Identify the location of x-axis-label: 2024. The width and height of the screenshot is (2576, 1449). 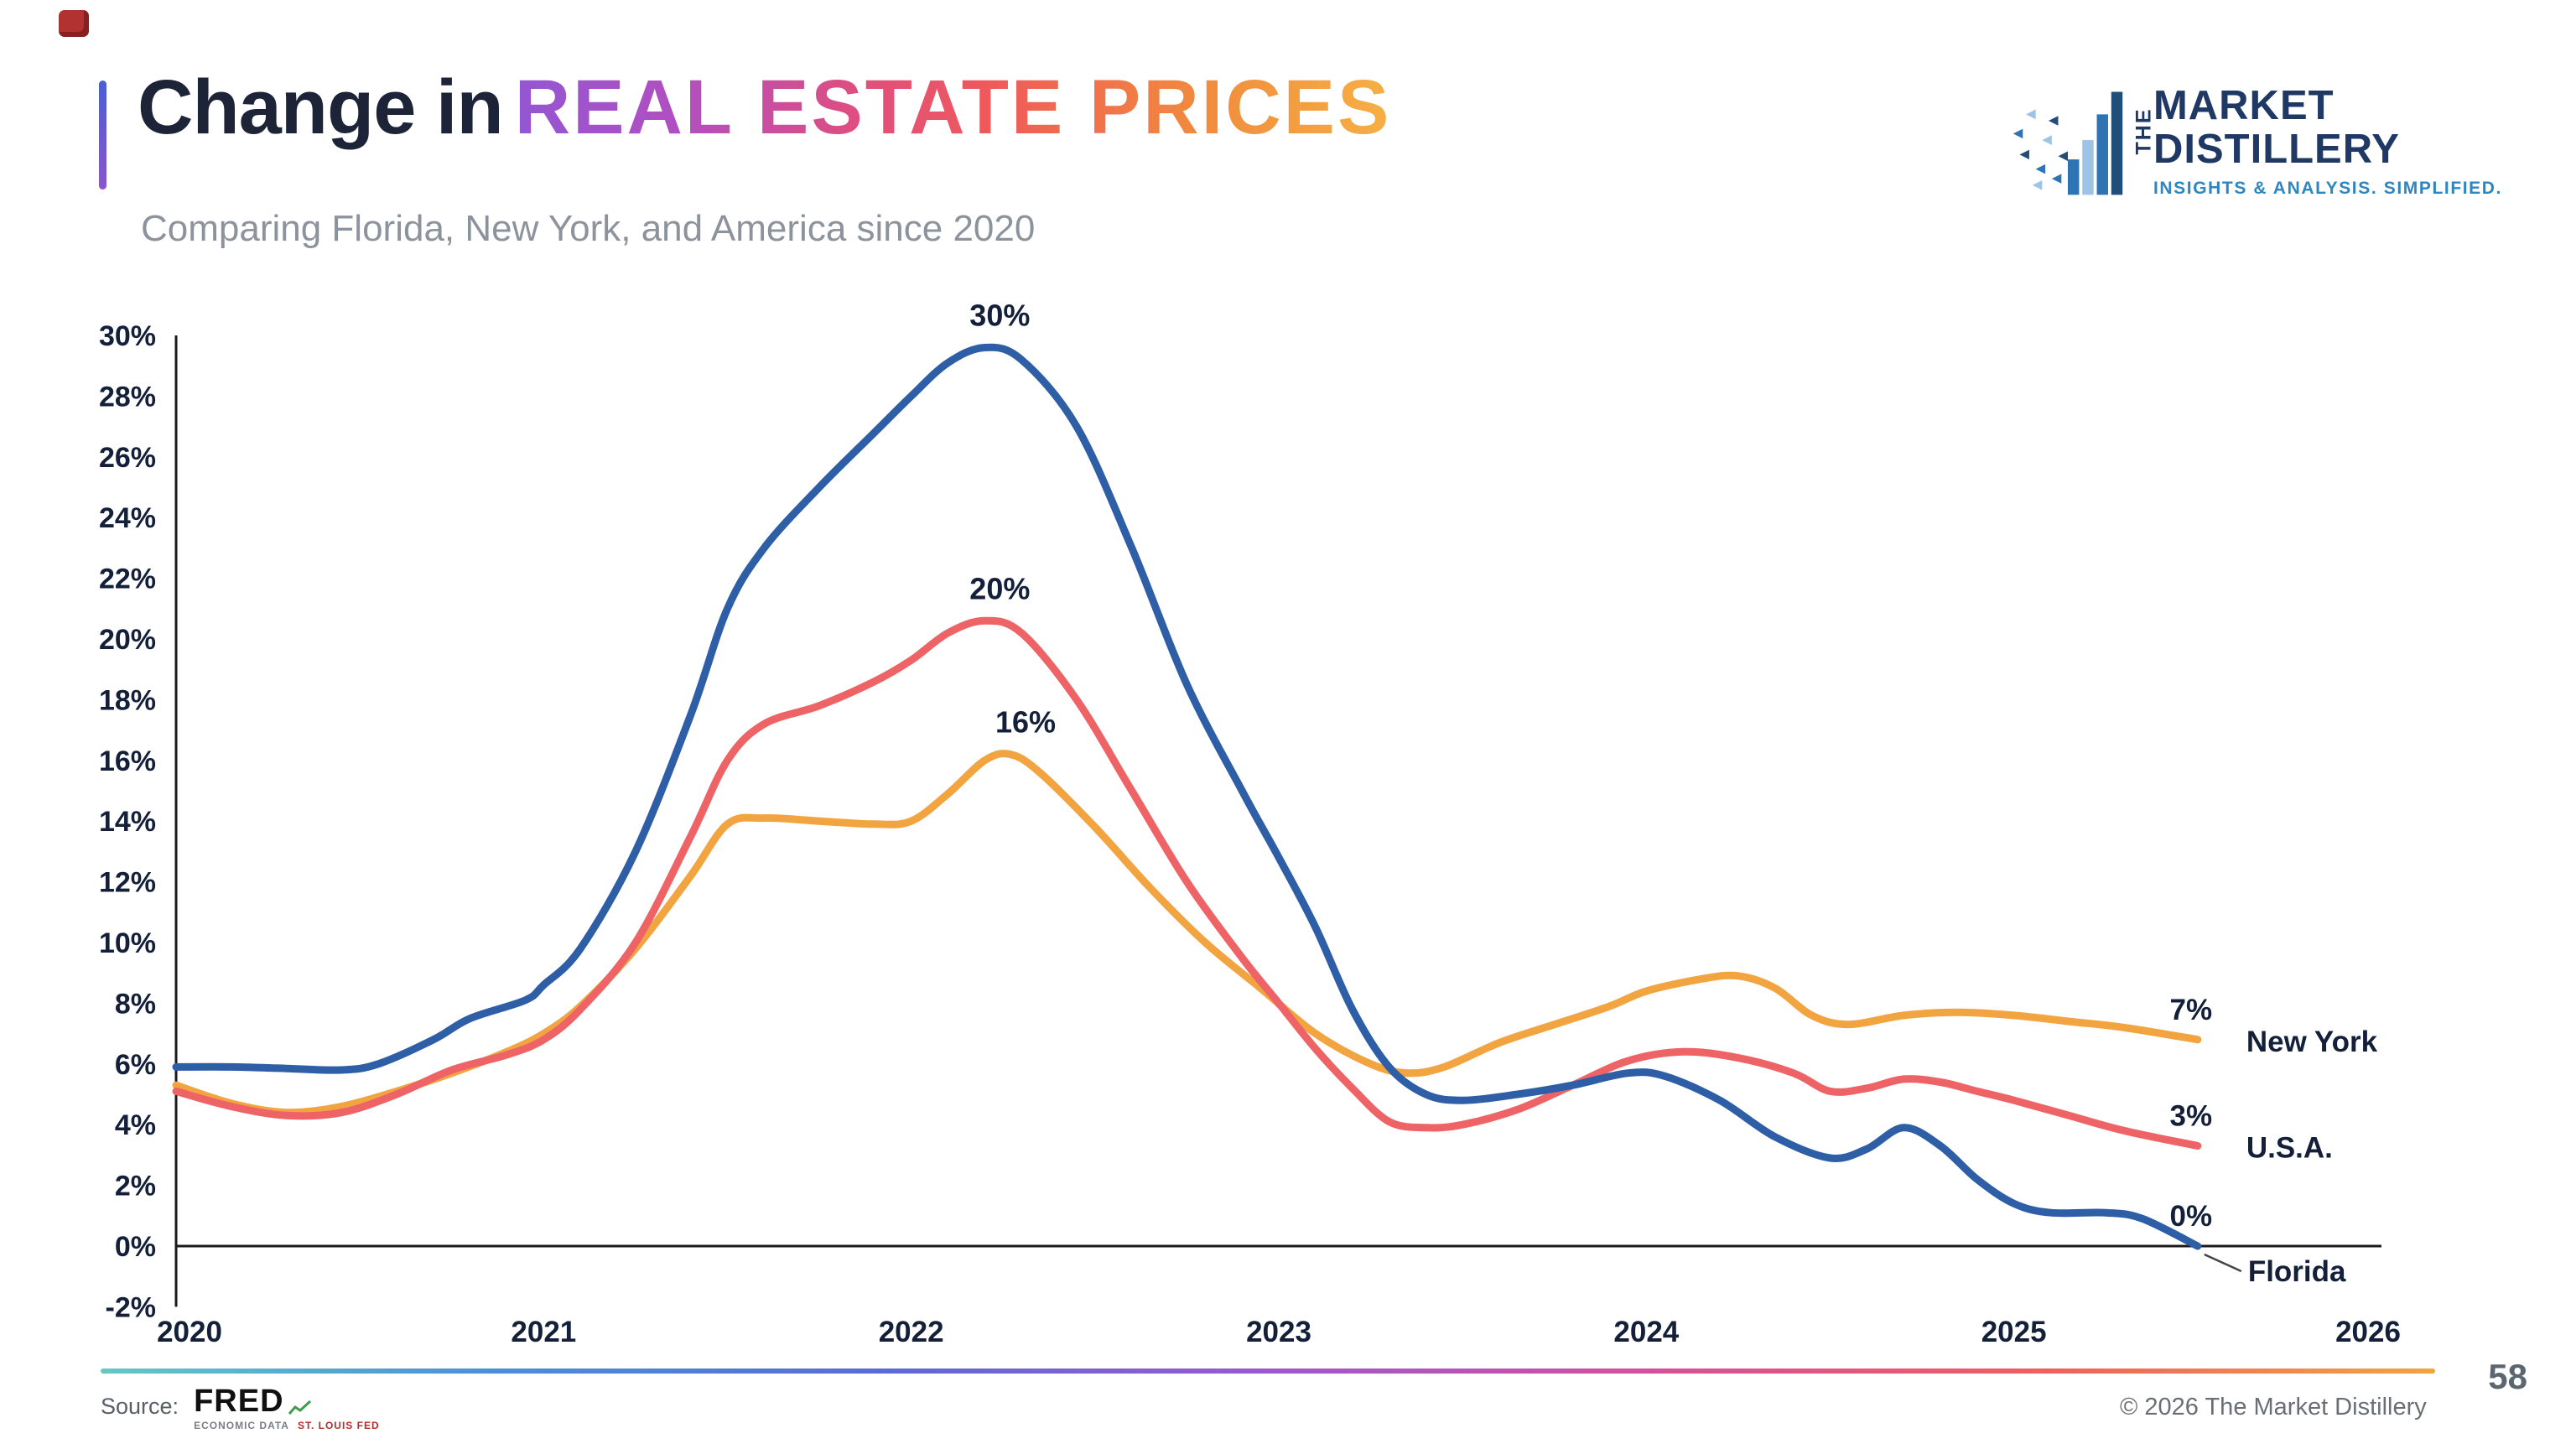
(1646, 1332).